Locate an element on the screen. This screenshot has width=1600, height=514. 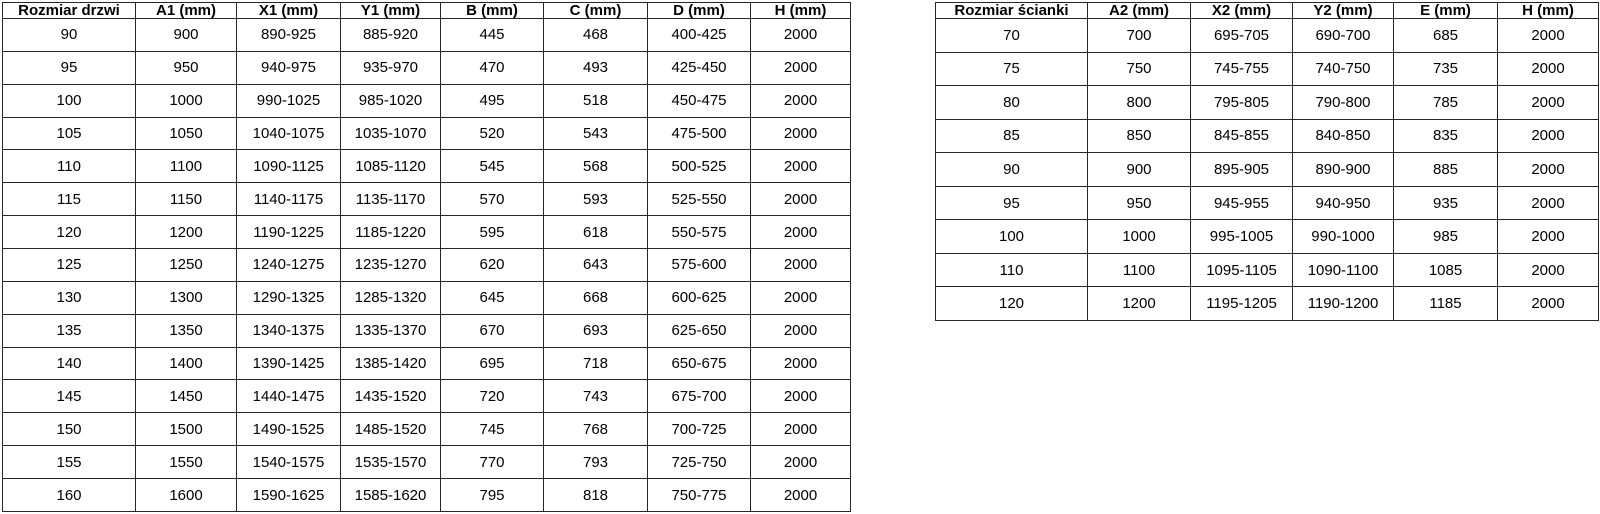
table-cell: 425-450 is located at coordinates (699, 67).